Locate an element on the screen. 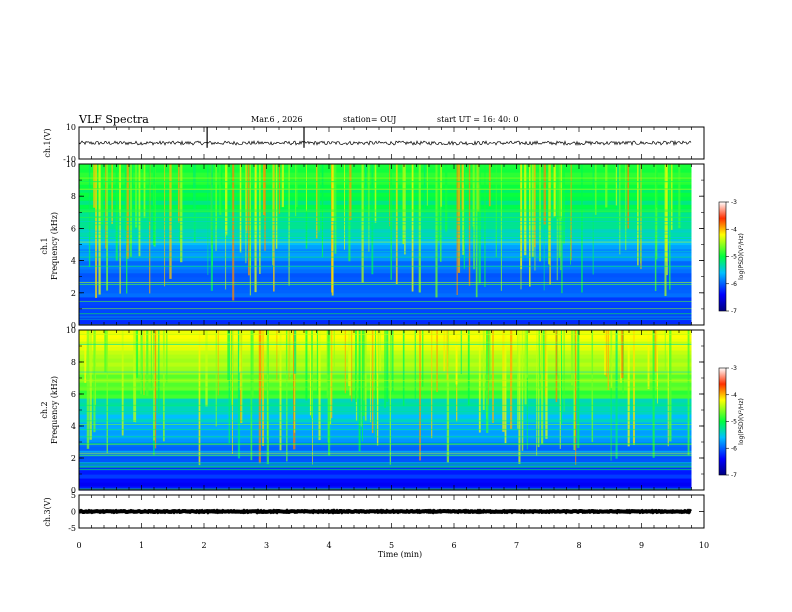 This screenshot has width=792, height=612. colorbar-label: log(PSD)(V²/Hz) is located at coordinates (741, 421).